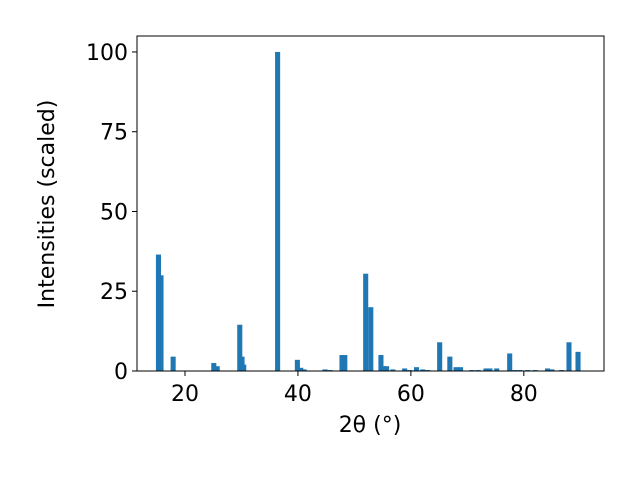  Describe the element at coordinates (47, 204) in the screenshot. I see `y-axis-label: Intensities (scaled)` at that location.